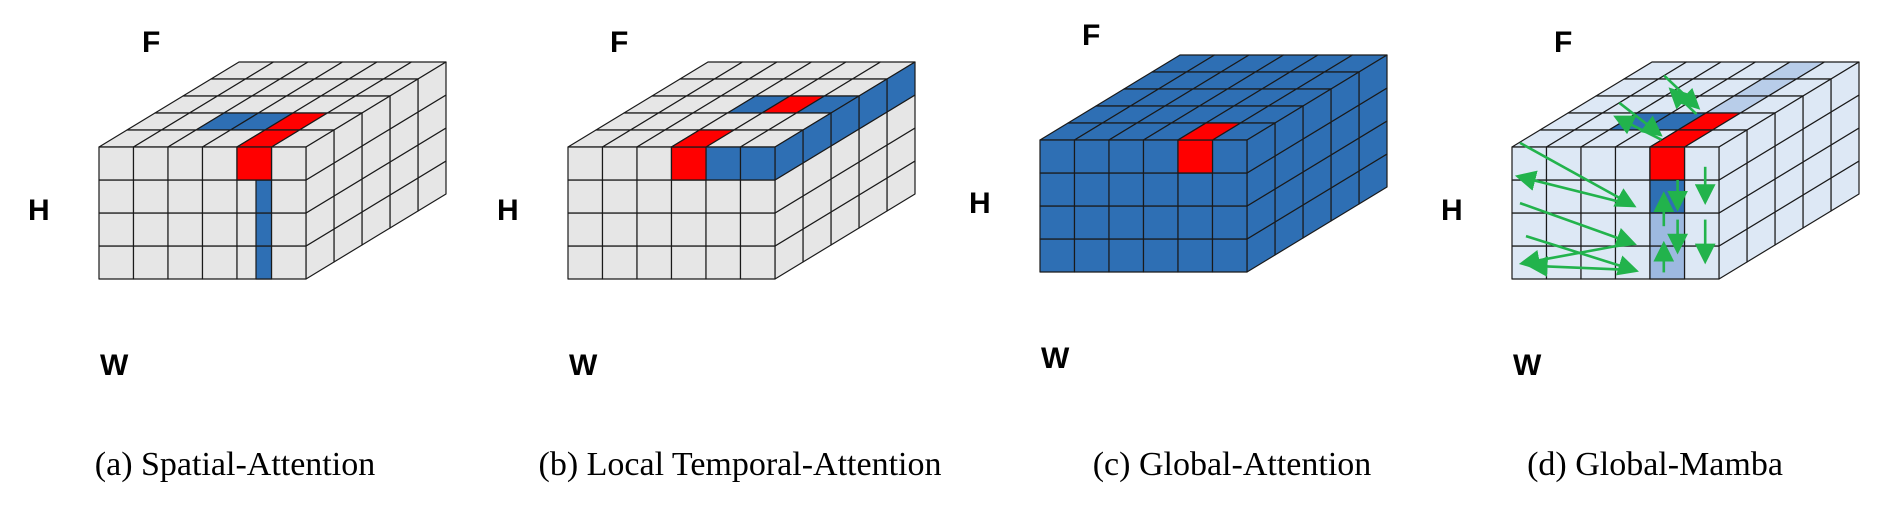 The height and width of the screenshot is (509, 1878). I want to click on caption-a: (a) Spatial-Attention, so click(235, 464).